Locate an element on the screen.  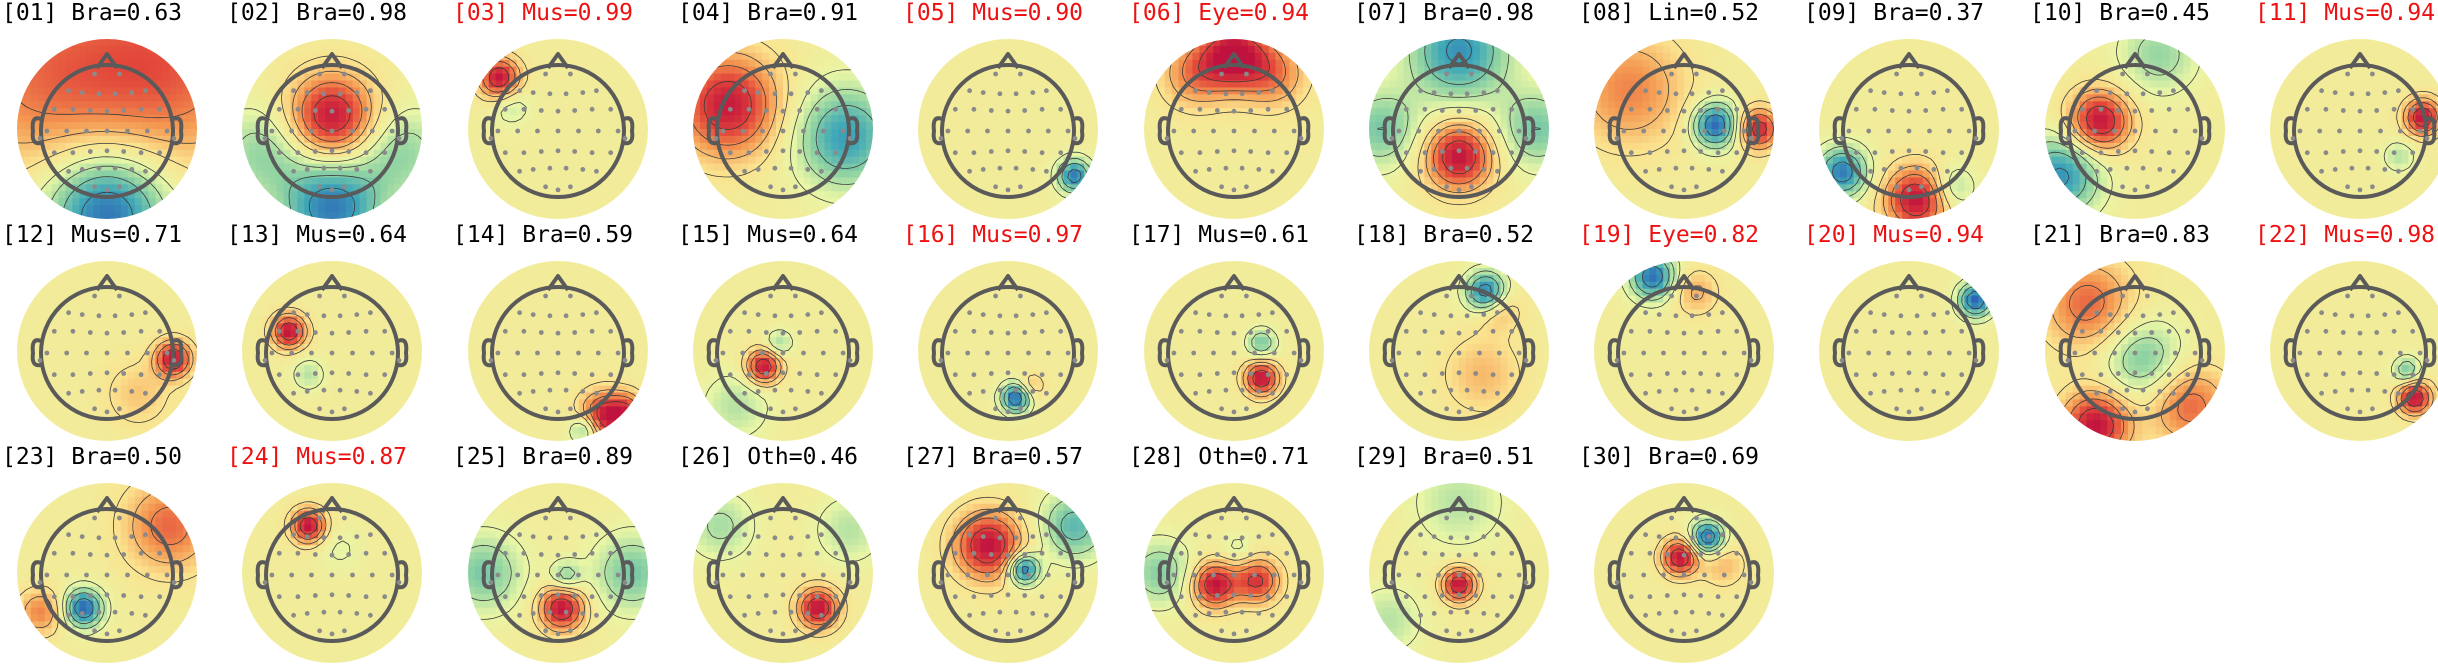
component-28: [28] Oth=0.71 is located at coordinates (1241, 556).